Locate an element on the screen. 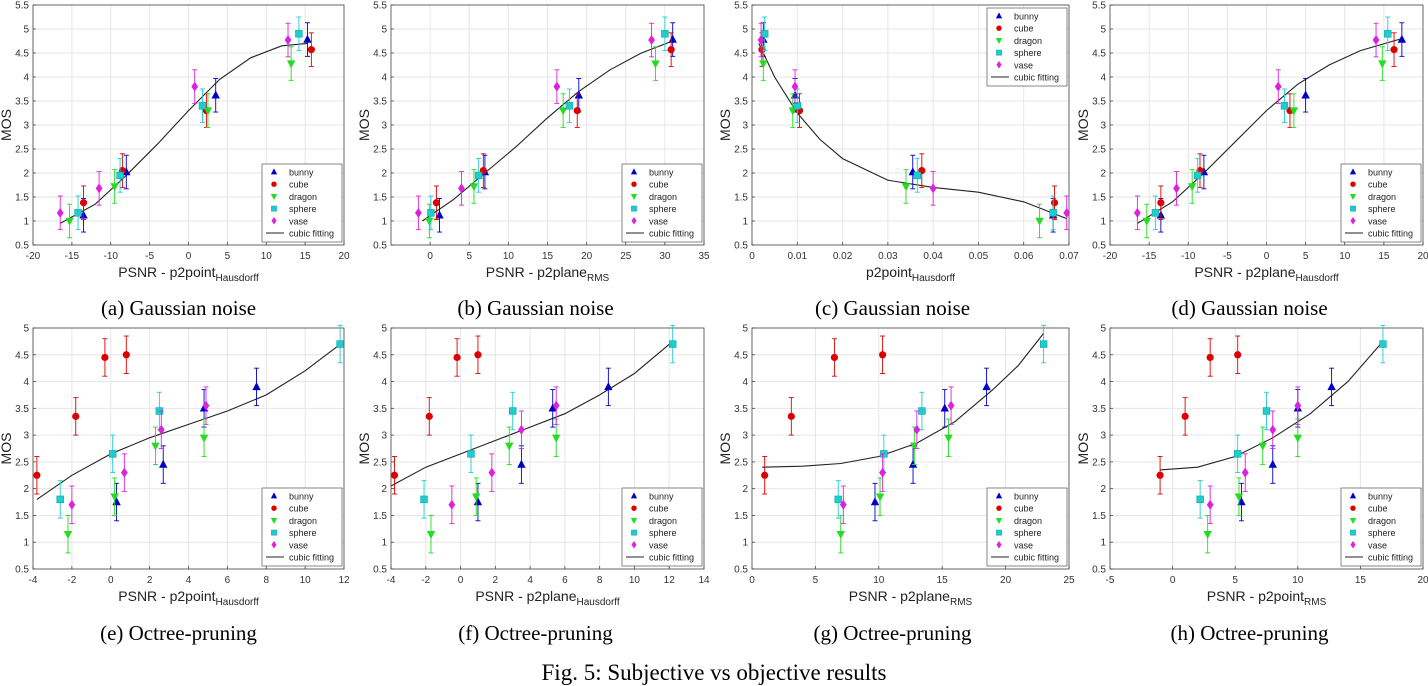  x-tick-label: 0.06 is located at coordinates (1024, 256).